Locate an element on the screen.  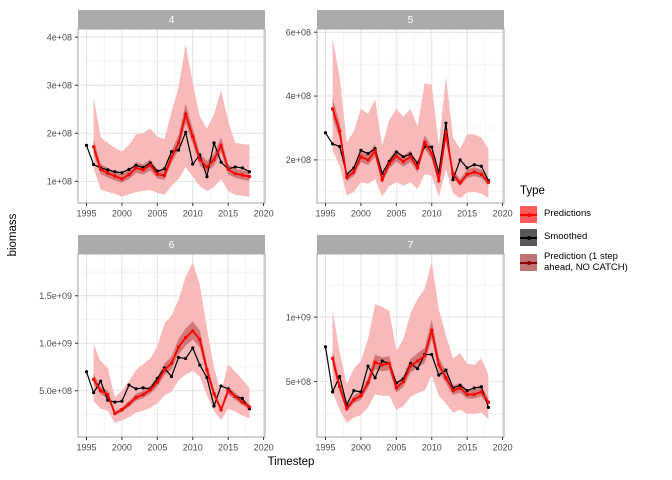
smoothed-key-swatch is located at coordinates (528, 237).